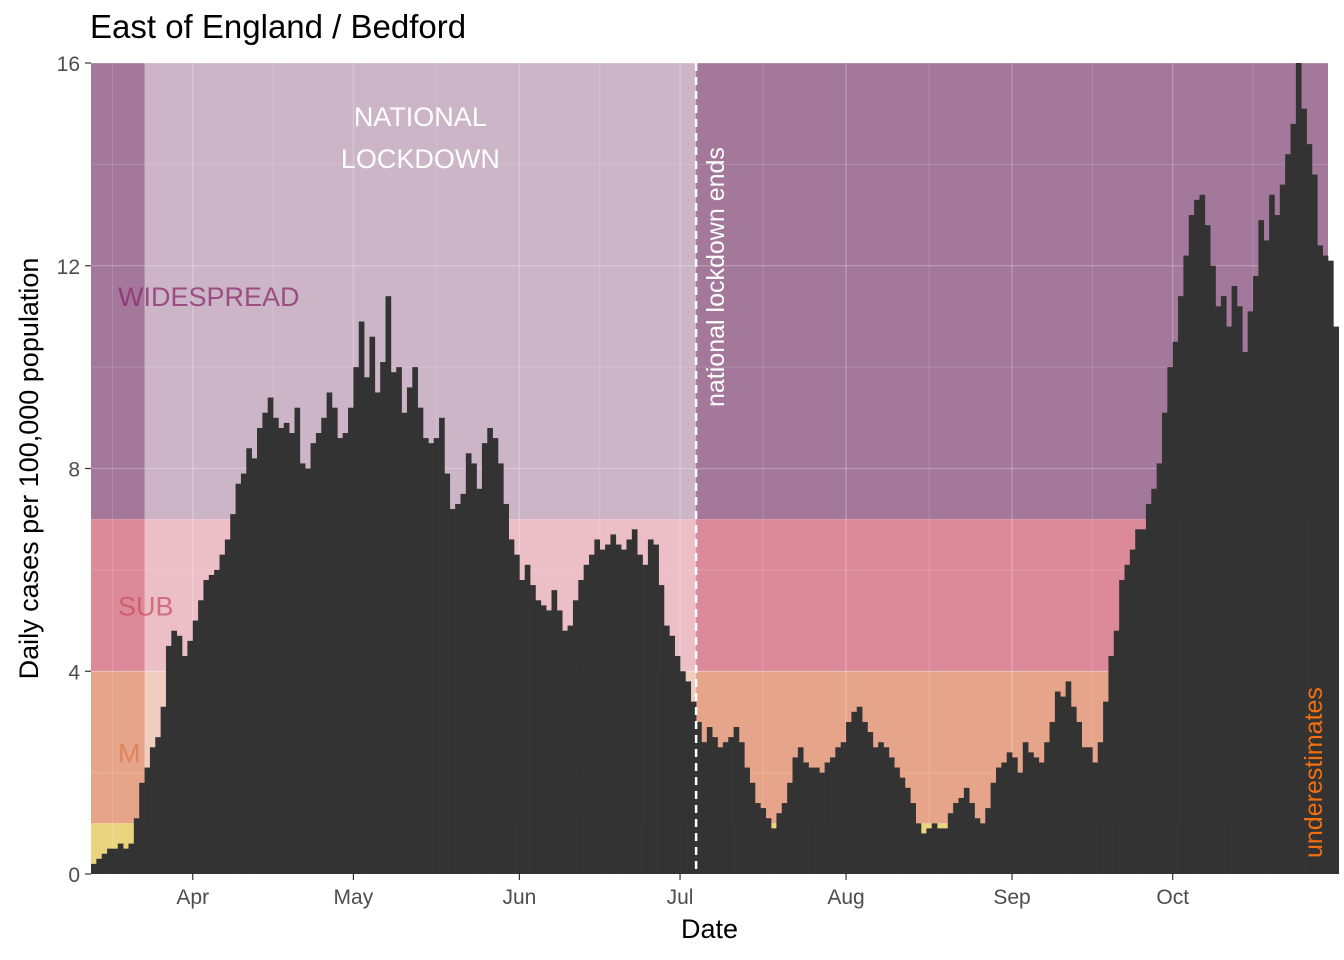 The width and height of the screenshot is (1344, 960). Describe the element at coordinates (278, 26) in the screenshot. I see `chart-title: East of England / Bedford` at that location.